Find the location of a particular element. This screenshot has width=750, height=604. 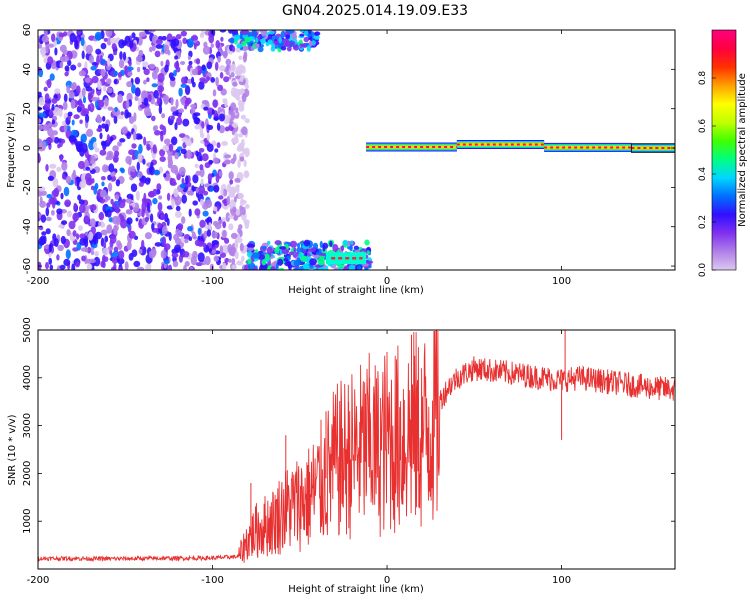

y-tick-label: 2000 is located at coordinates (27, 473).